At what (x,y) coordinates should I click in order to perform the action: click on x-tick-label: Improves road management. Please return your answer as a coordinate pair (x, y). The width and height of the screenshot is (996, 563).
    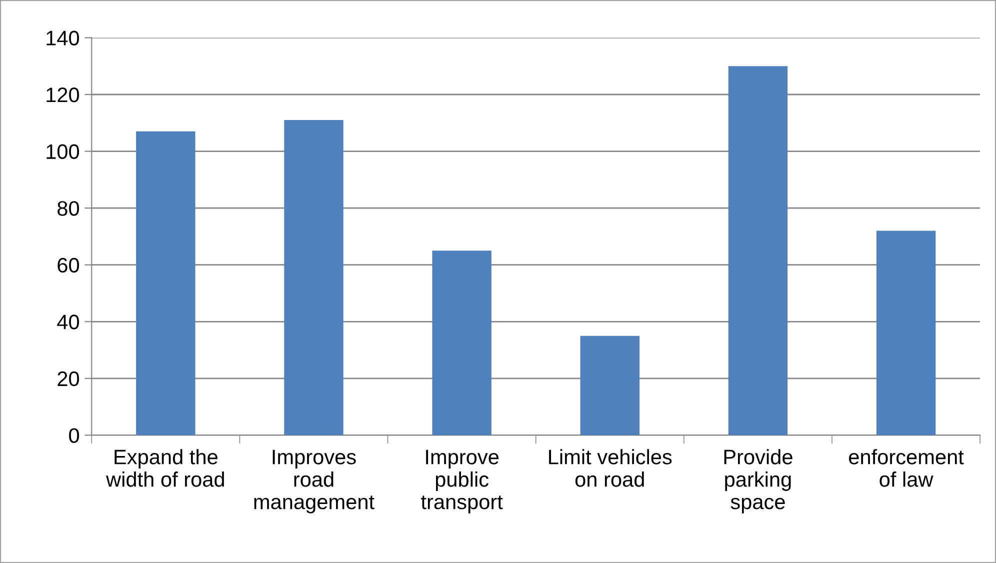
    Looking at the image, I should click on (314, 482).